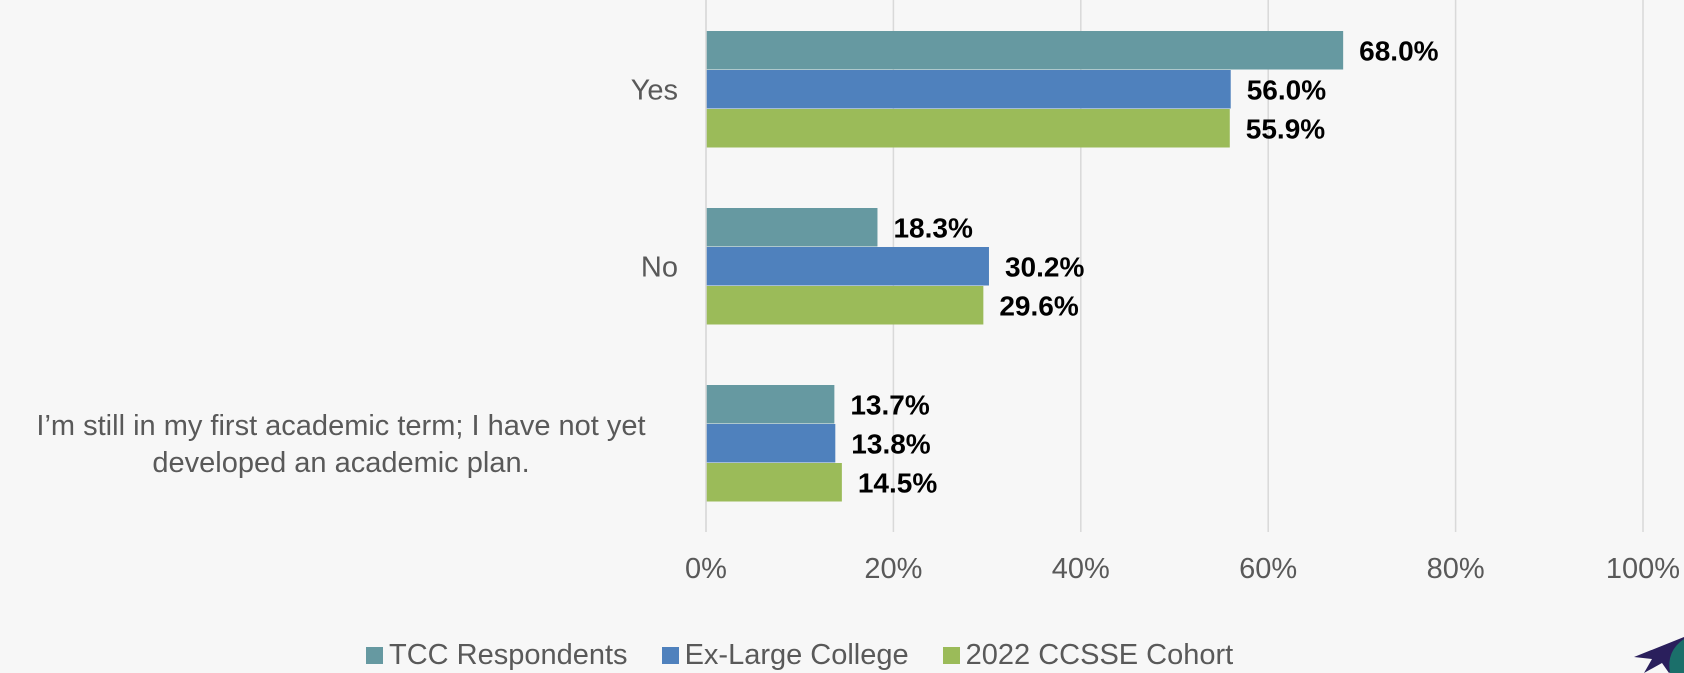  I want to click on x-tick-label: 60%, so click(1268, 569).